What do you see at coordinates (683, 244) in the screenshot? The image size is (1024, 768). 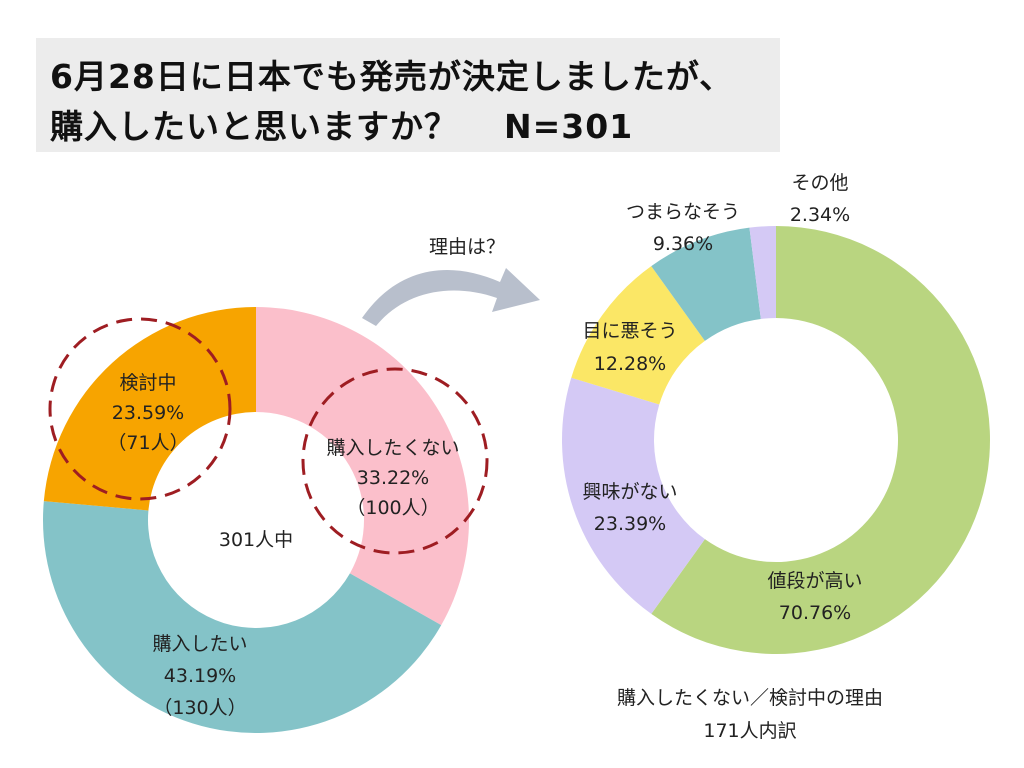 I see `right-percent-tsumaranasou: 9.36%` at bounding box center [683, 244].